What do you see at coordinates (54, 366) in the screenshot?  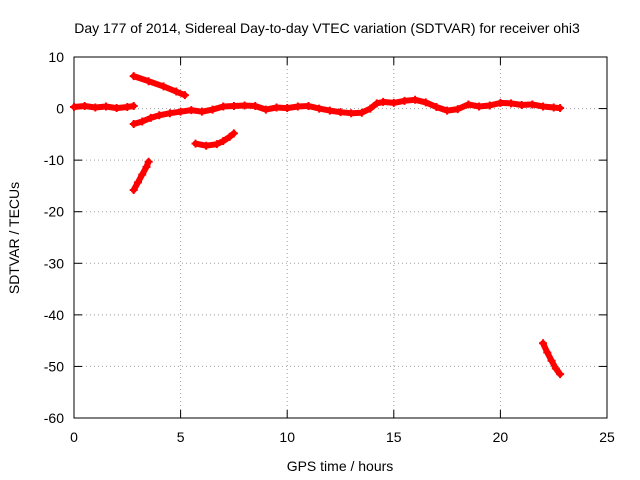 I see `y-tick-label: -50` at bounding box center [54, 366].